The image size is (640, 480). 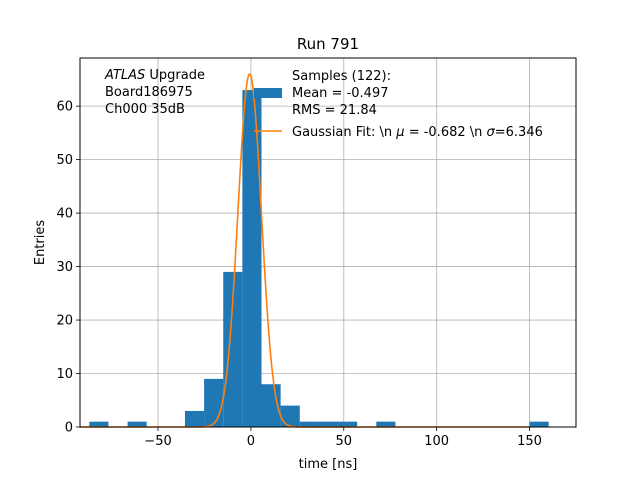 I want to click on x-tick-label: −50, so click(x=157, y=441).